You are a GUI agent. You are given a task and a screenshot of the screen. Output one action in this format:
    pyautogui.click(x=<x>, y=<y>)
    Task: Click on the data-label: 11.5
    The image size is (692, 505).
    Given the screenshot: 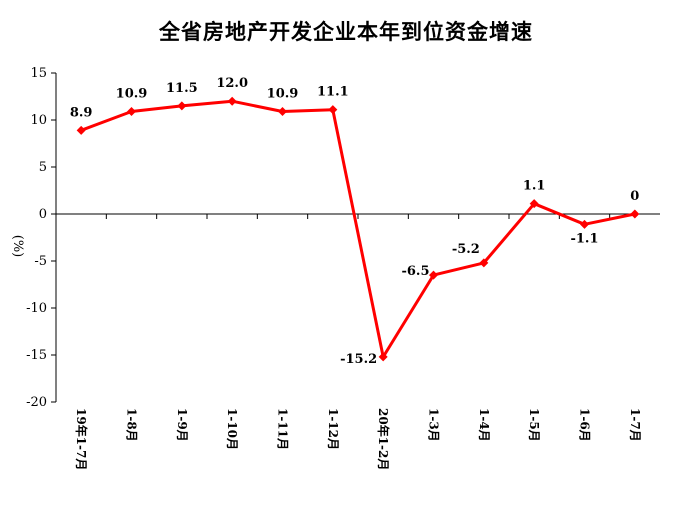 What is the action you would take?
    pyautogui.click(x=182, y=88)
    